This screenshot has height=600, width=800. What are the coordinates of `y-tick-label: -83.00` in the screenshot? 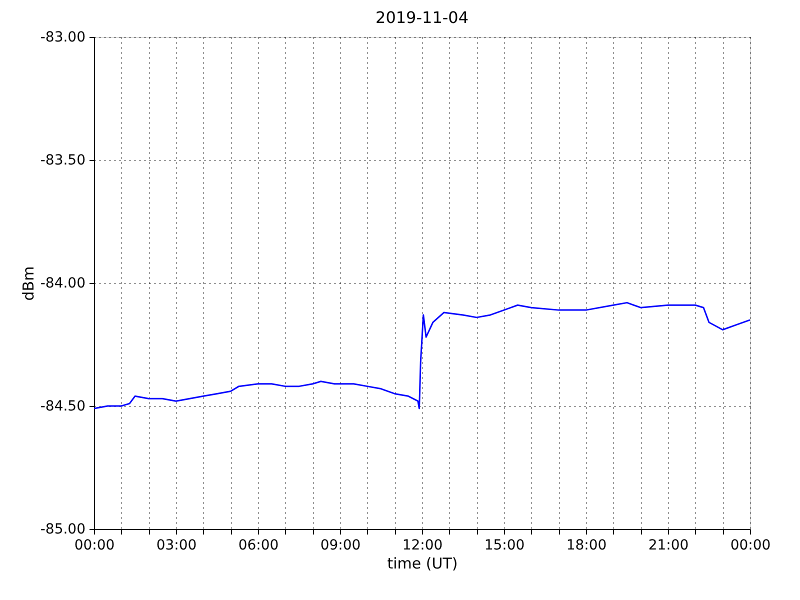 It's located at (63, 38).